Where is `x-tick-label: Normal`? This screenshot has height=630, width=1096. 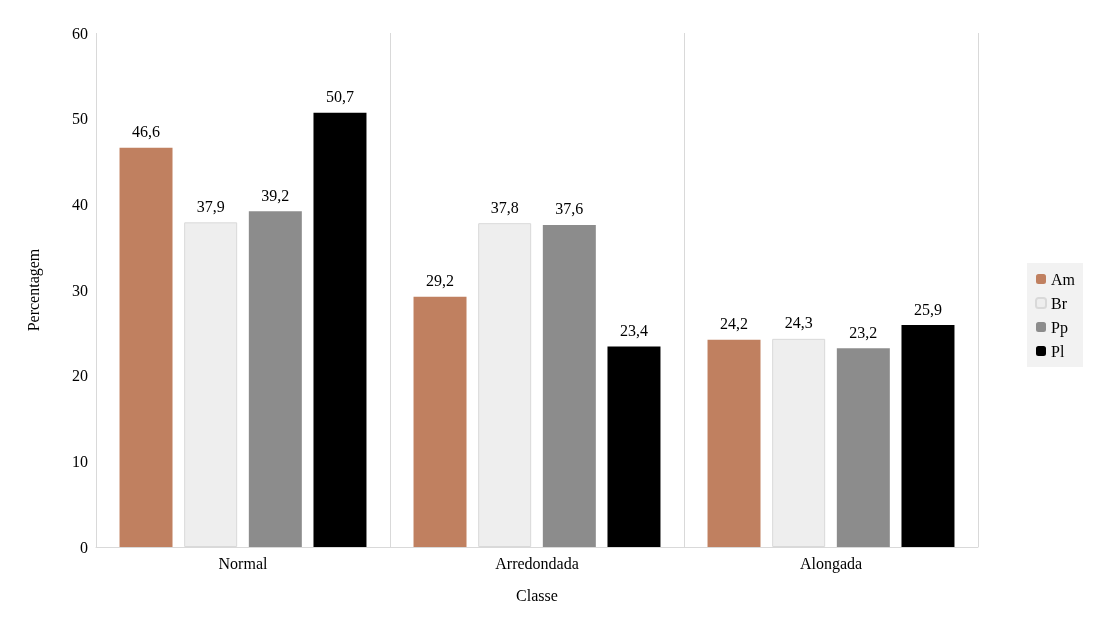
x-tick-label: Normal is located at coordinates (243, 563).